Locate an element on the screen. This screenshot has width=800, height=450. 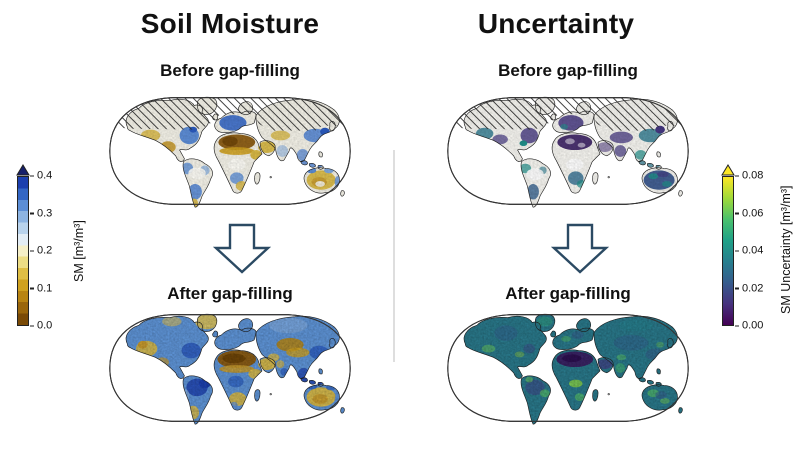
map-soil-moisture-before is located at coordinates (230, 151).